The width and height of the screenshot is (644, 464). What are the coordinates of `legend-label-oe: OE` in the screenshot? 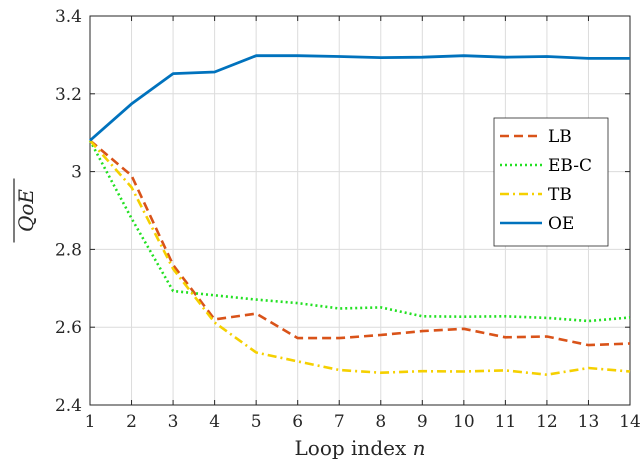 It's located at (561, 224).